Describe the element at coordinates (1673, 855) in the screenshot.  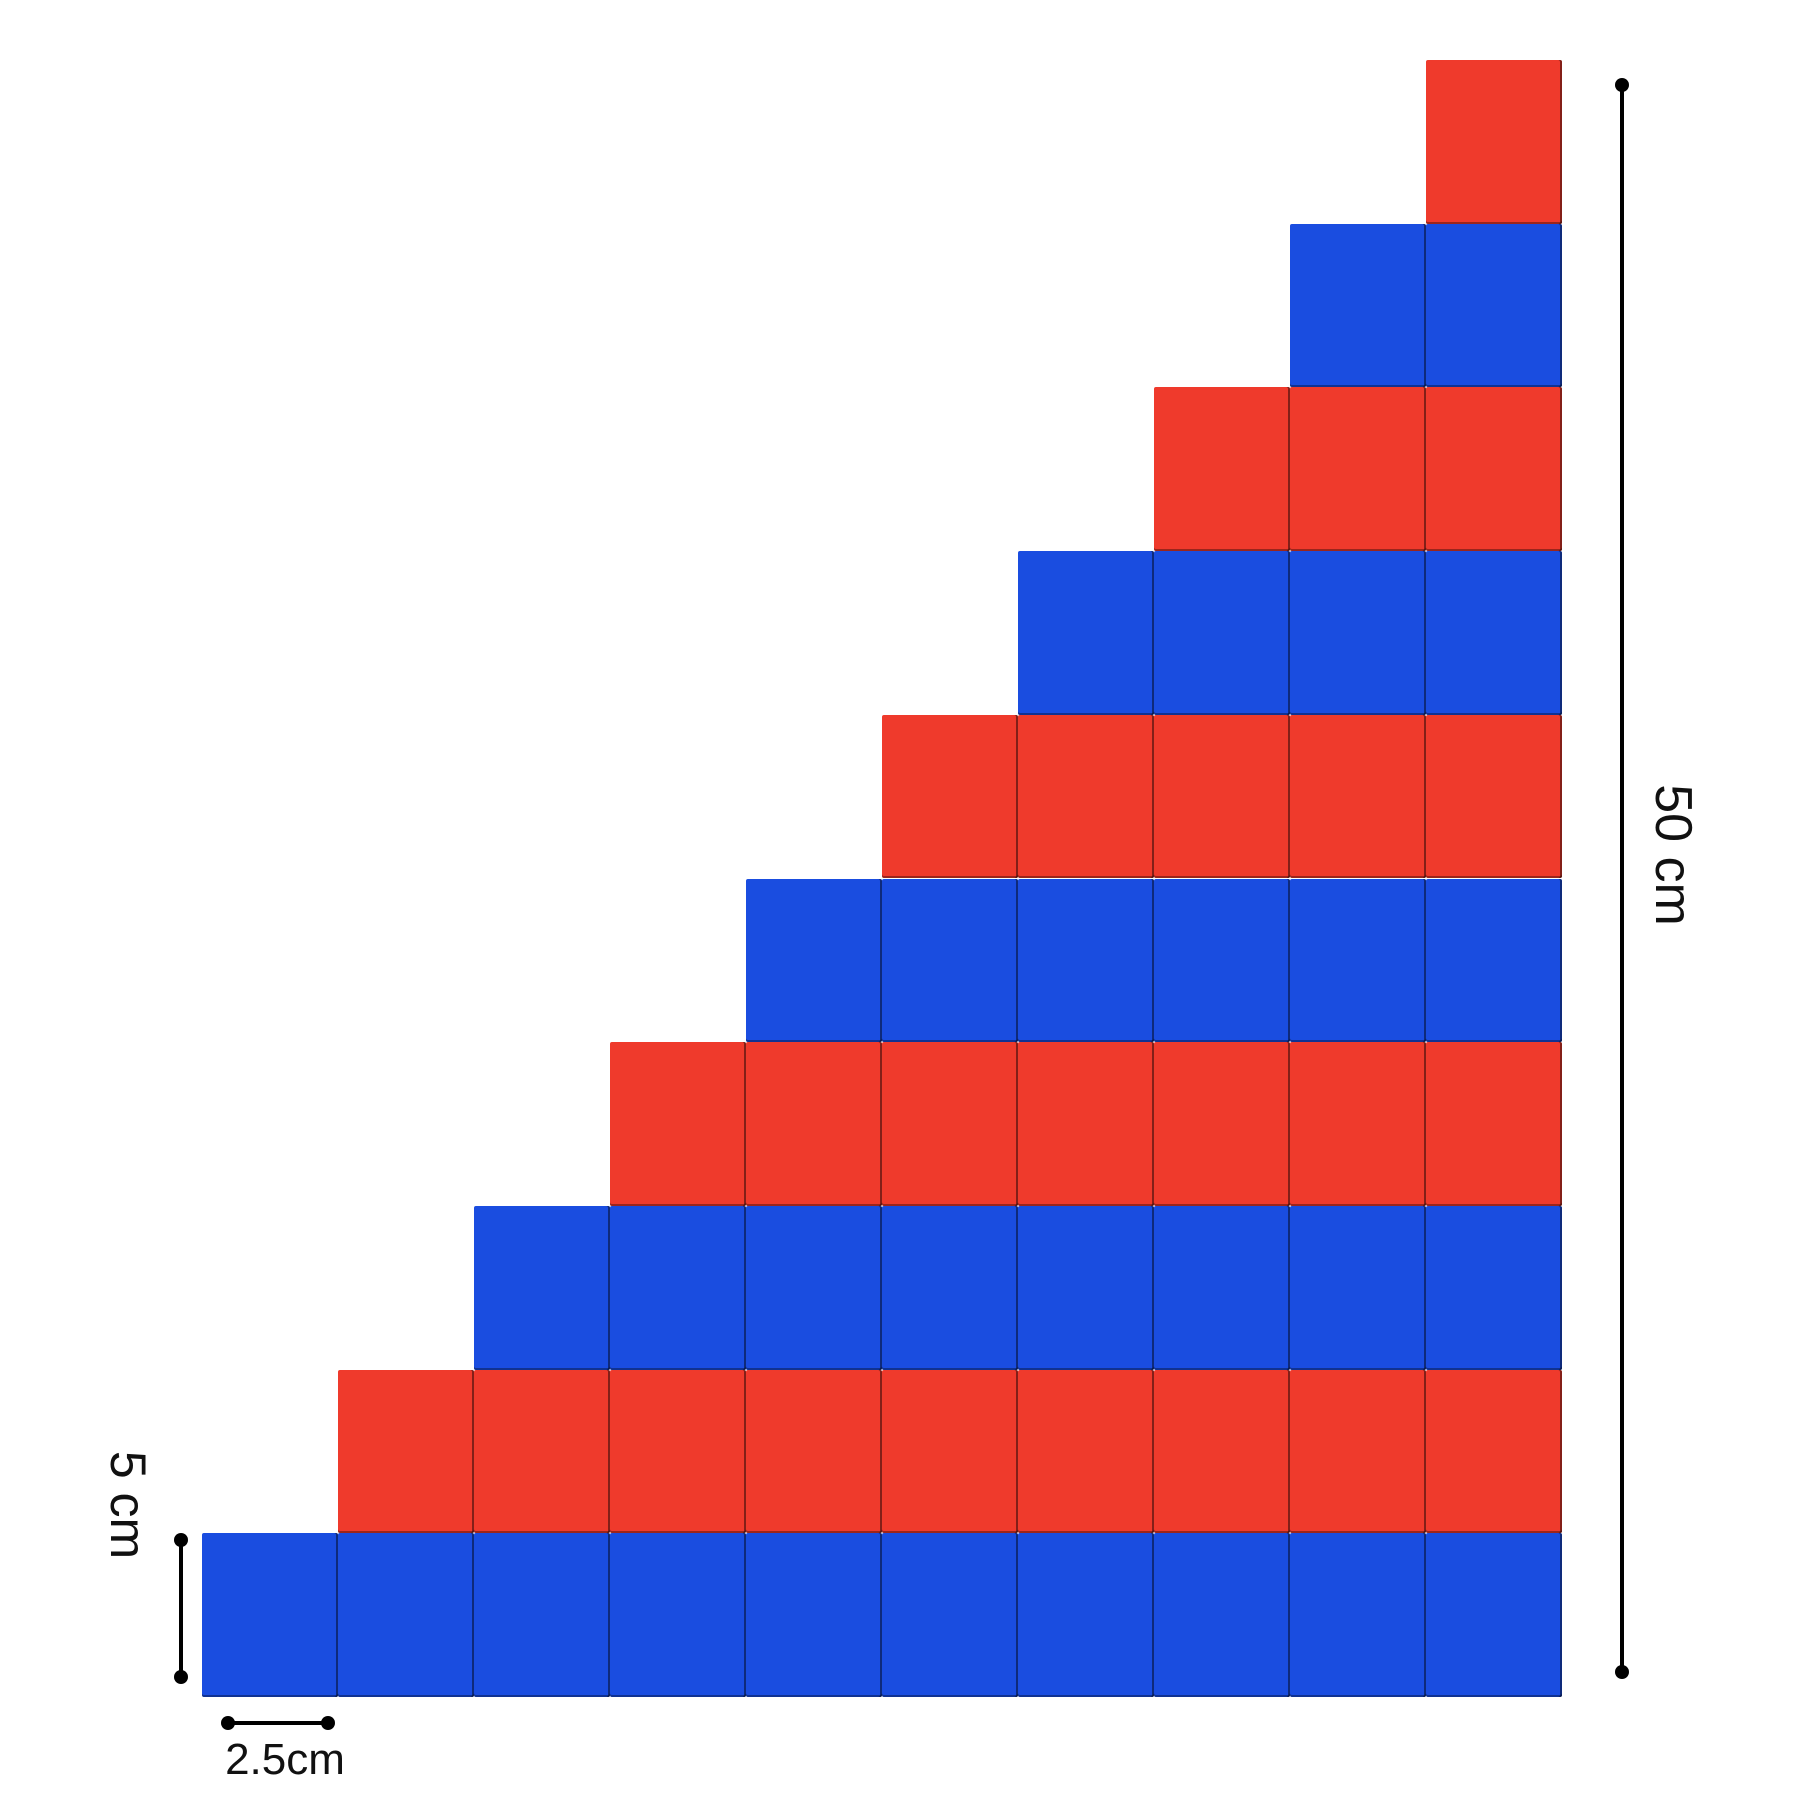
I see `total-height-label: 50 cm` at that location.